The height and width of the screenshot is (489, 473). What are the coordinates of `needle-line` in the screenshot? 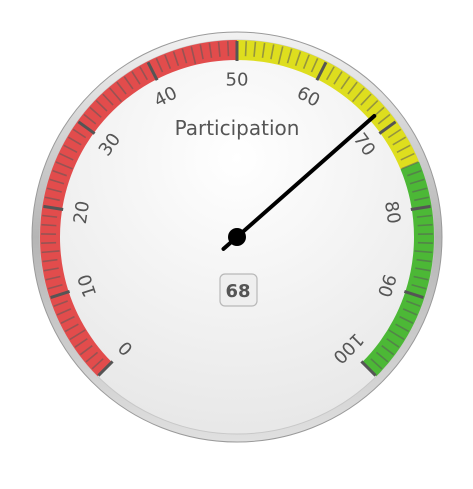 It's located at (299, 182).